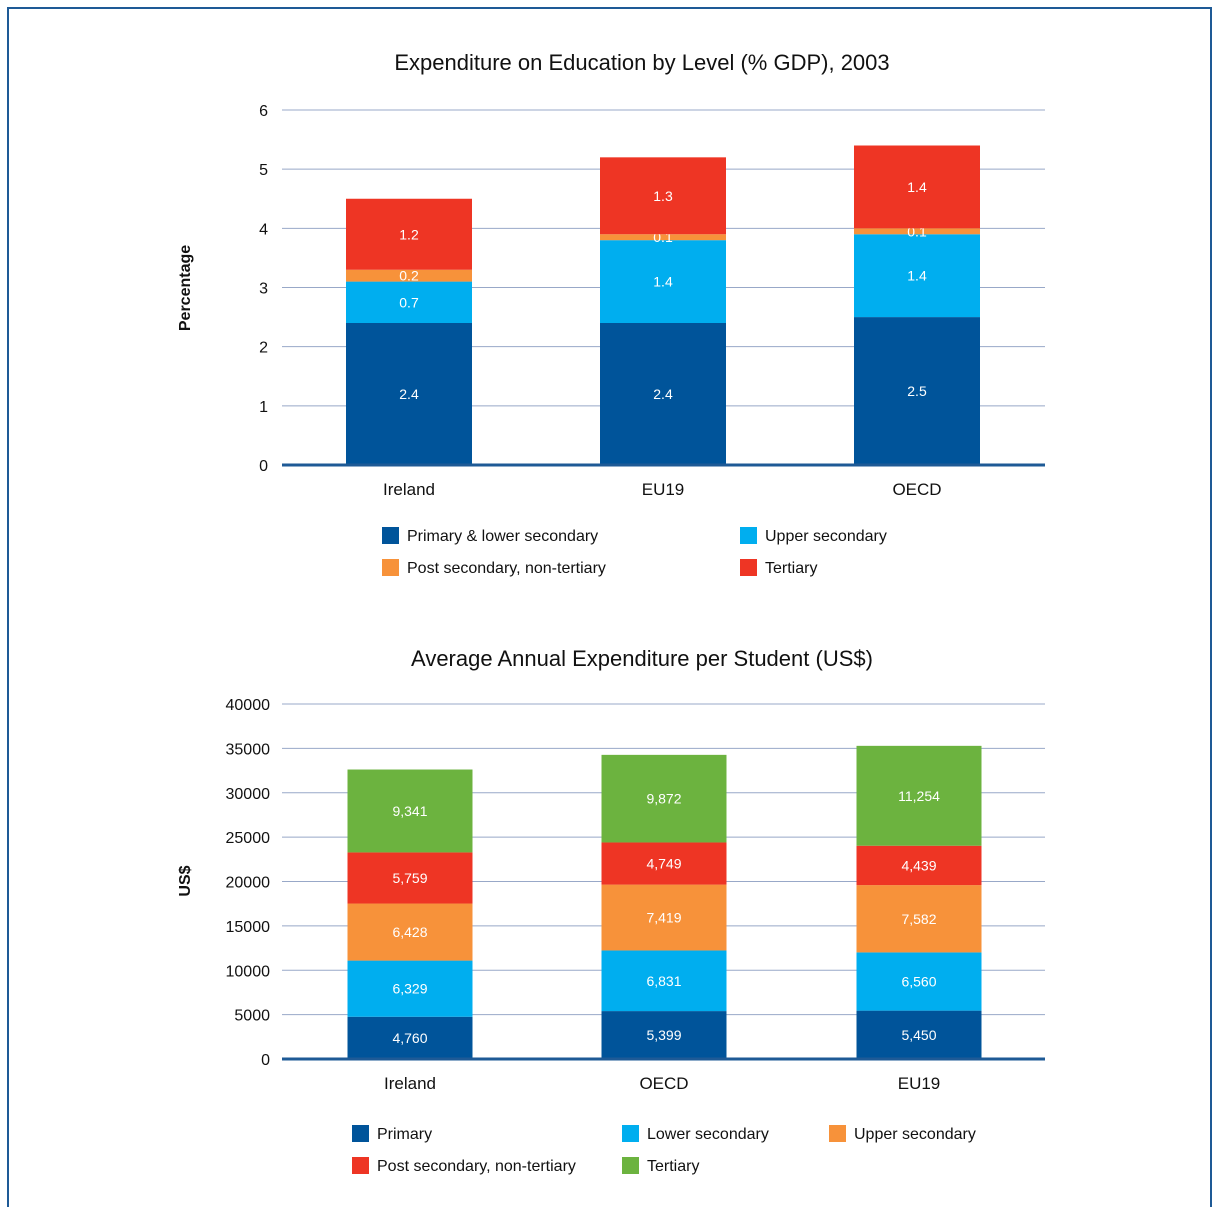  I want to click on legend-label: Primary, so click(404, 1134).